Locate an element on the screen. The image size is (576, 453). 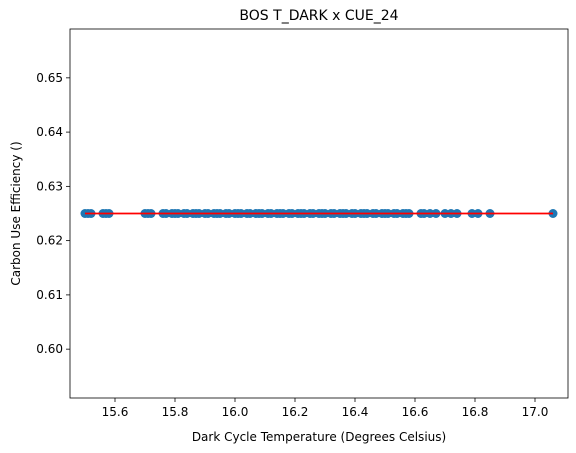
x-tick-label: 16.6 is located at coordinates (415, 412).